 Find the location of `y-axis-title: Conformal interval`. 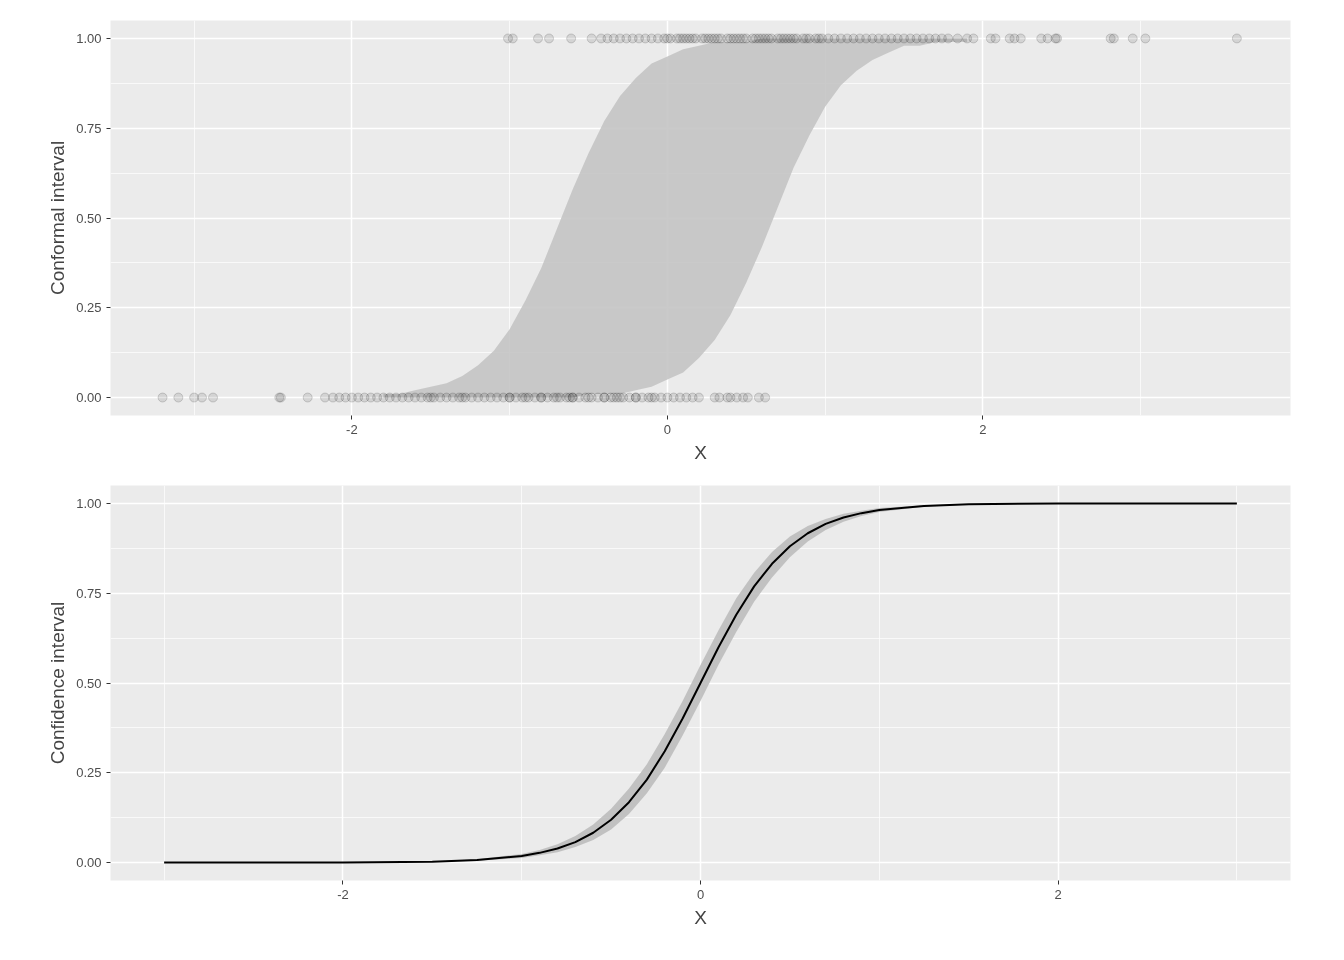

y-axis-title: Conformal interval is located at coordinates (58, 218).